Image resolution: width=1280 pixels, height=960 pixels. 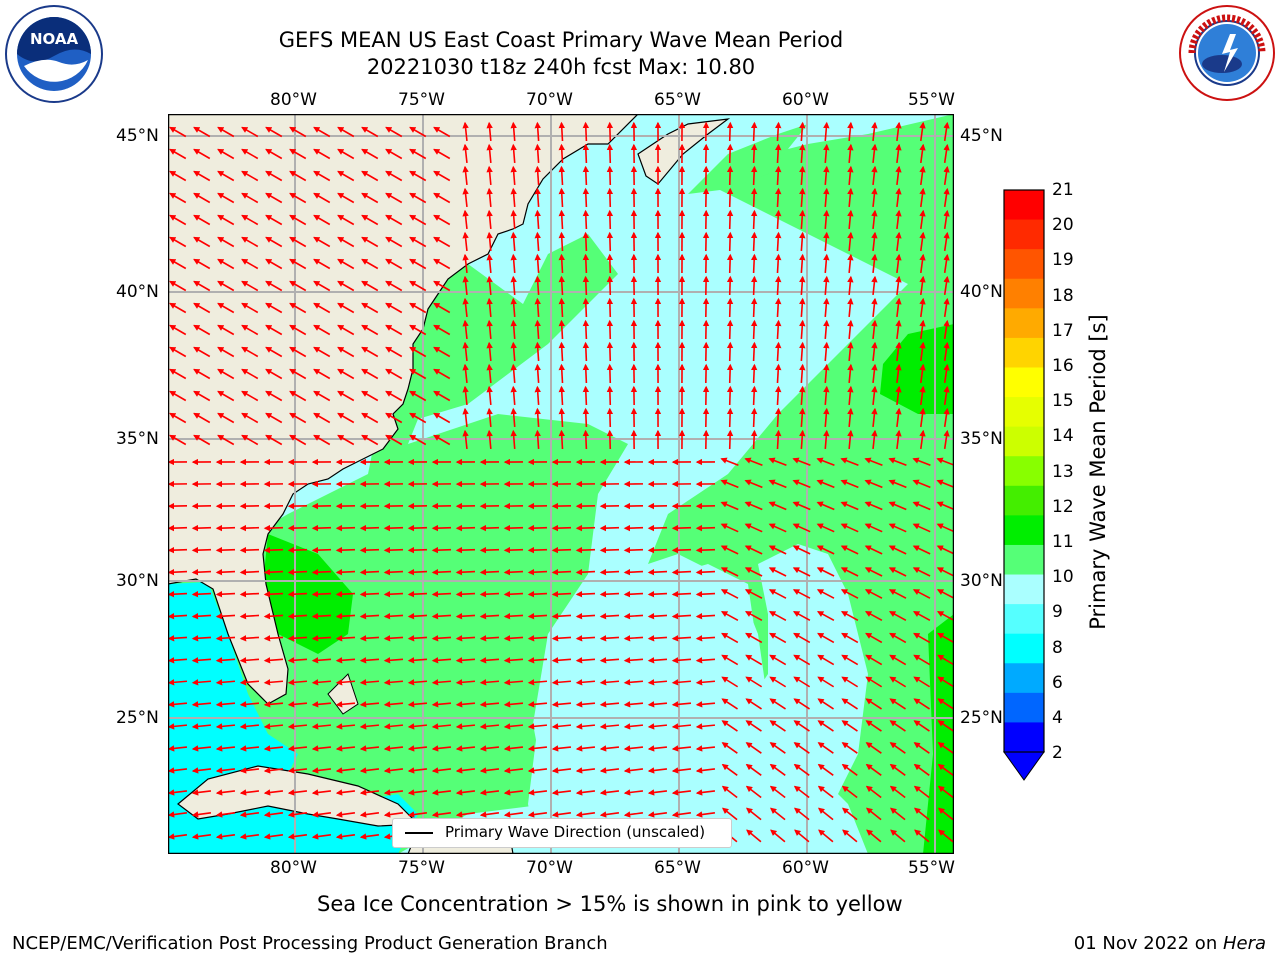 What do you see at coordinates (1063, 190) in the screenshot?
I see `colorbar-tick-label: 21` at bounding box center [1063, 190].